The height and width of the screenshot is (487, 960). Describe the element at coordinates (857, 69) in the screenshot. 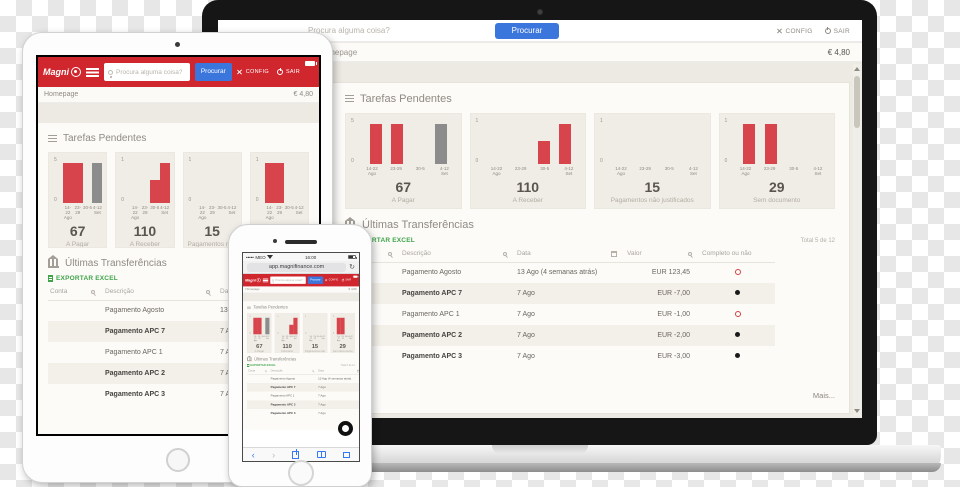

I see `scroll-up-icon` at that location.